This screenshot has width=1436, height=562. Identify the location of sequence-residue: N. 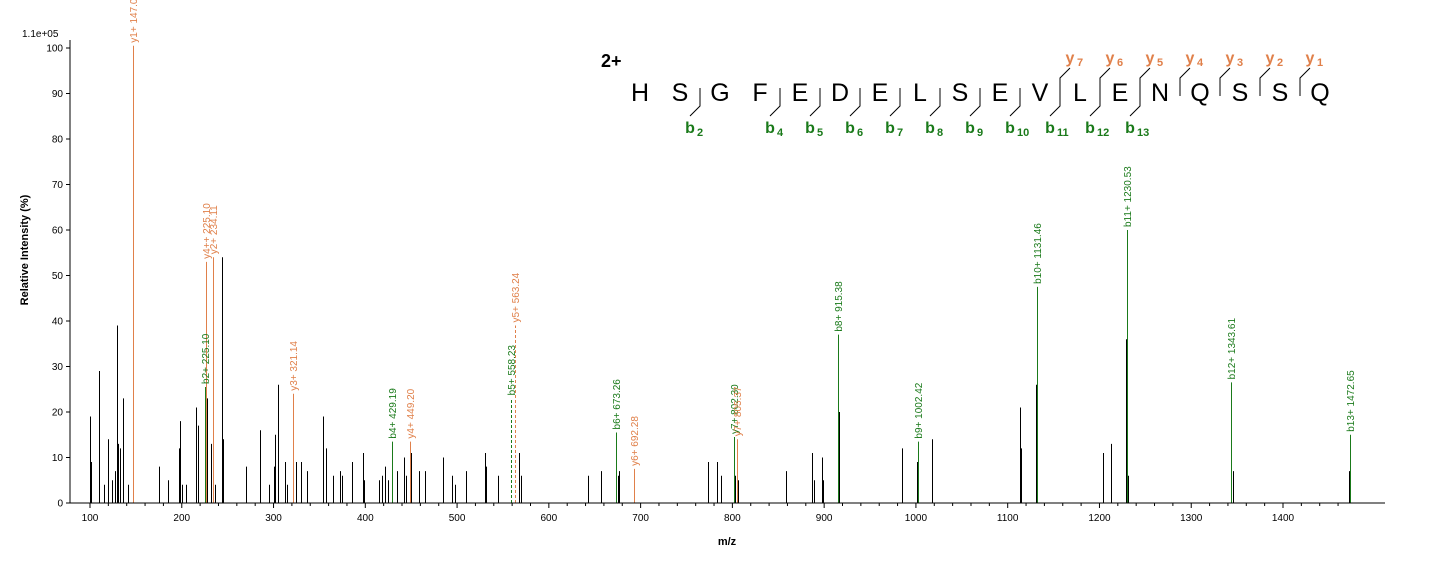
(1160, 93).